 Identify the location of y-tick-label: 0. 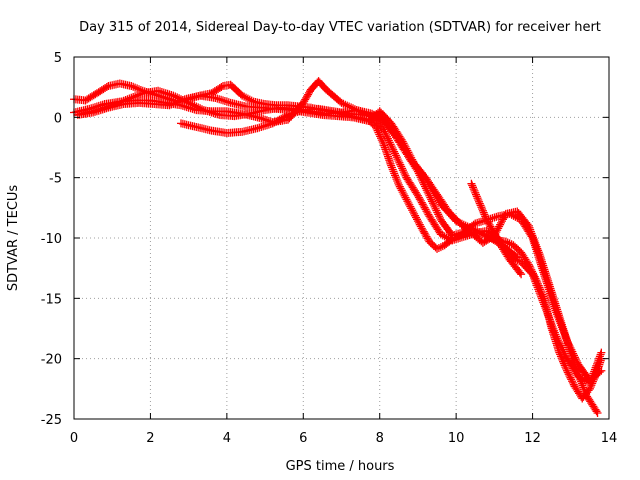
(58, 118).